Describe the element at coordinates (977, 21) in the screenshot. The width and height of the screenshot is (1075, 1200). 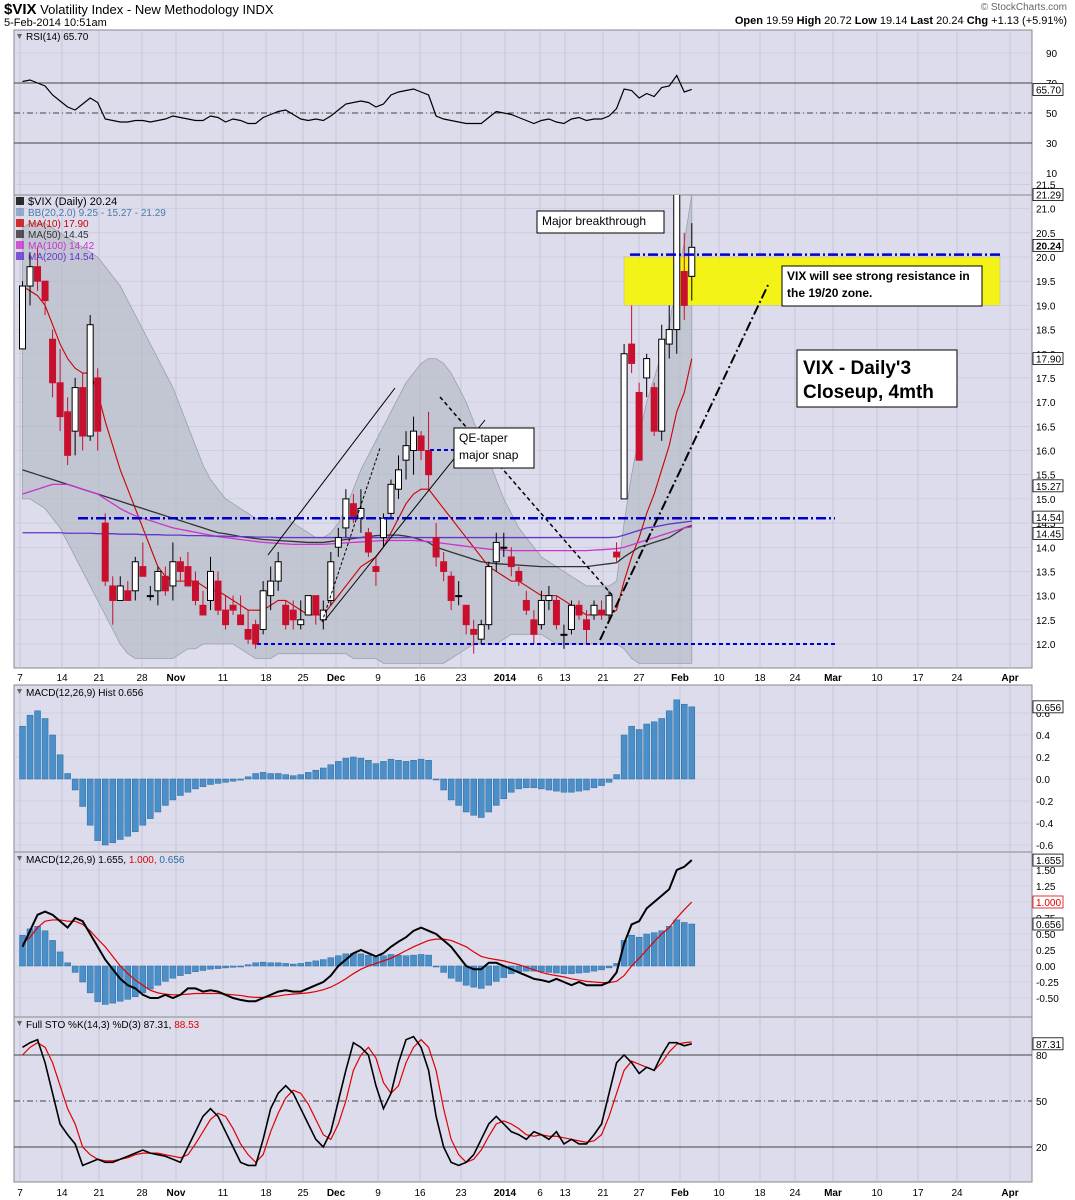
I see `chg-label: Chg` at that location.